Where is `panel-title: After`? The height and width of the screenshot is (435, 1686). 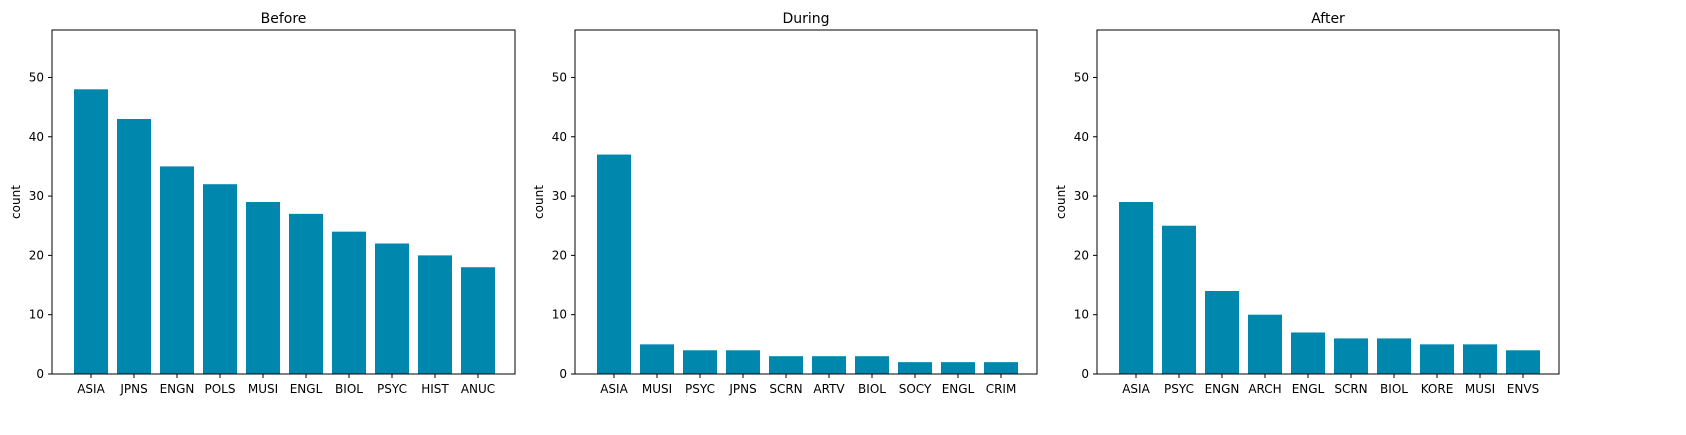
panel-title: After is located at coordinates (1328, 19).